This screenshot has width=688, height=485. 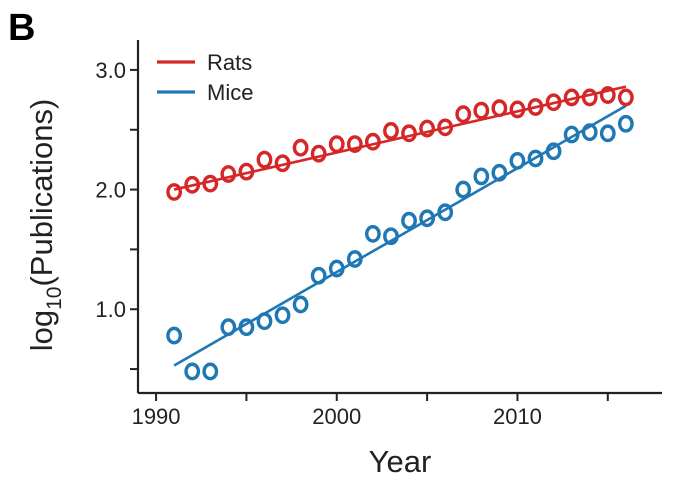 What do you see at coordinates (41, 193) in the screenshot?
I see `y-axis-label-rest: (Publications)` at bounding box center [41, 193].